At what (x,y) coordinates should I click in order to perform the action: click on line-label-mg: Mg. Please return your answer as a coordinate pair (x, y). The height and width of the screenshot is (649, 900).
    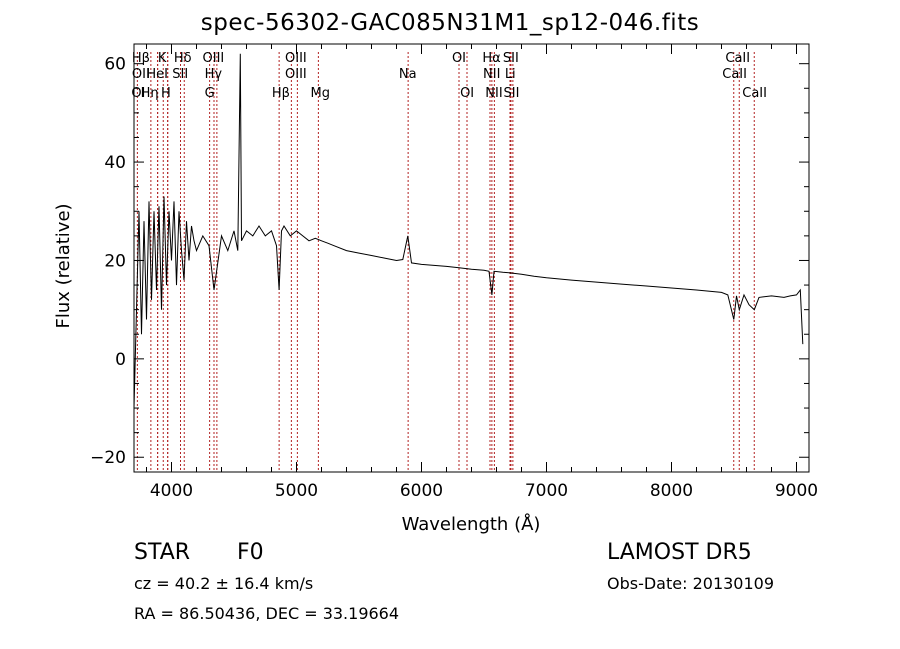
    Looking at the image, I should click on (320, 93).